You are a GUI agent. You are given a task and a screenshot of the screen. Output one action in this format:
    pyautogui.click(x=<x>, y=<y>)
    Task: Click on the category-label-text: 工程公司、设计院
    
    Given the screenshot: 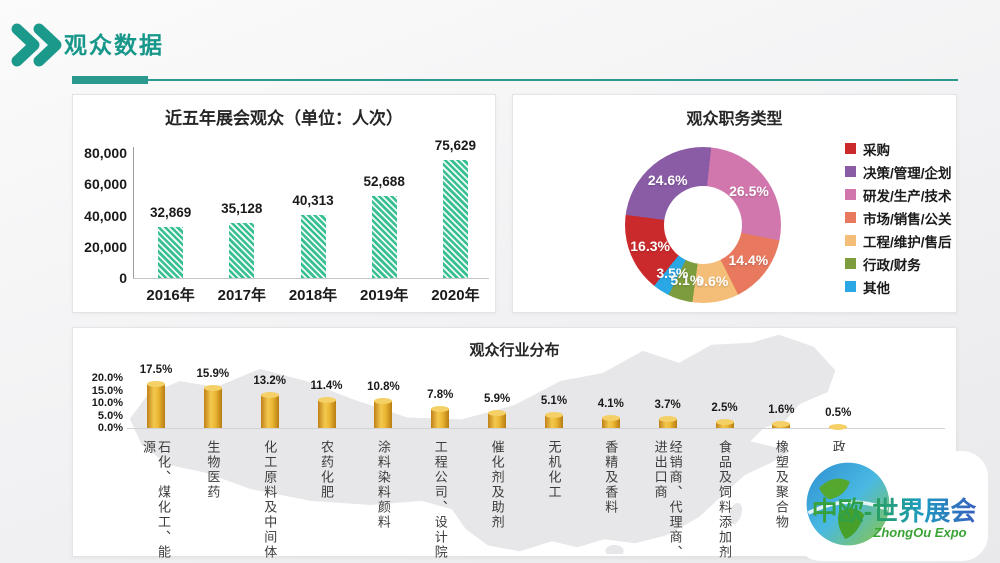 What is the action you would take?
    pyautogui.click(x=440, y=500)
    